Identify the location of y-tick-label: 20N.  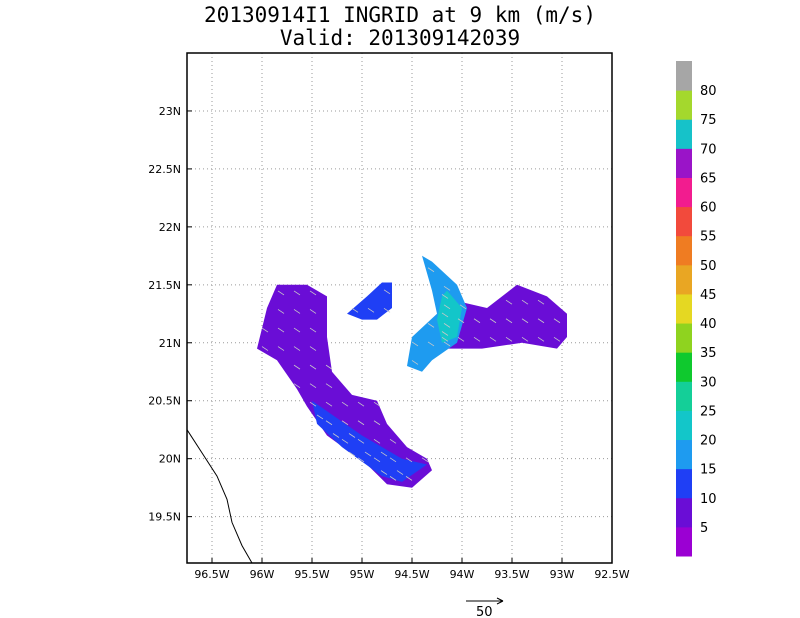
(170, 459).